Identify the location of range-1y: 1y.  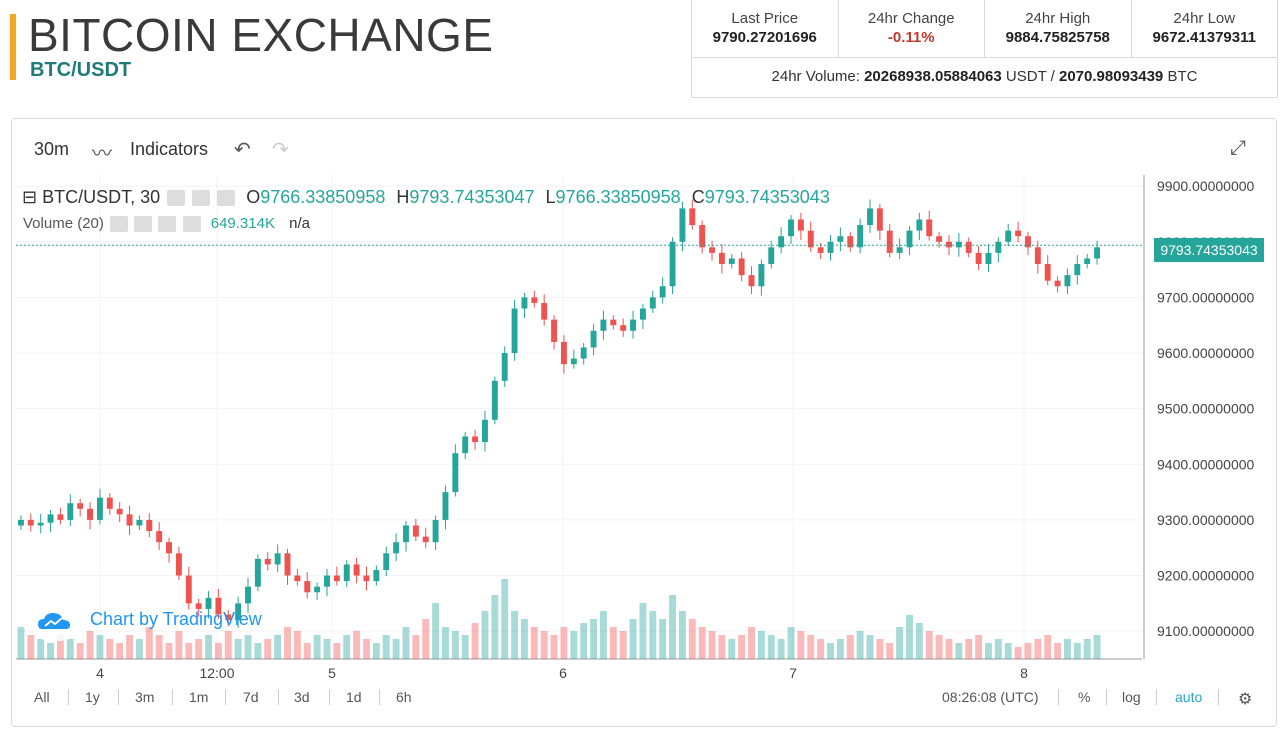
(92, 697).